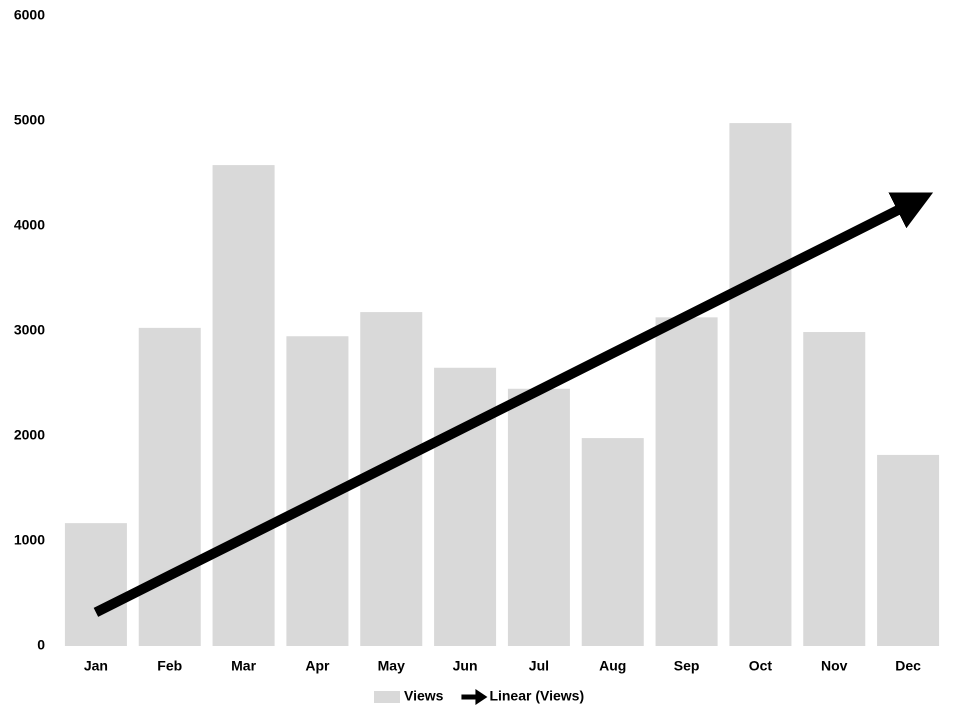 The width and height of the screenshot is (960, 720). I want to click on x-tick-label: Apr, so click(317, 666).